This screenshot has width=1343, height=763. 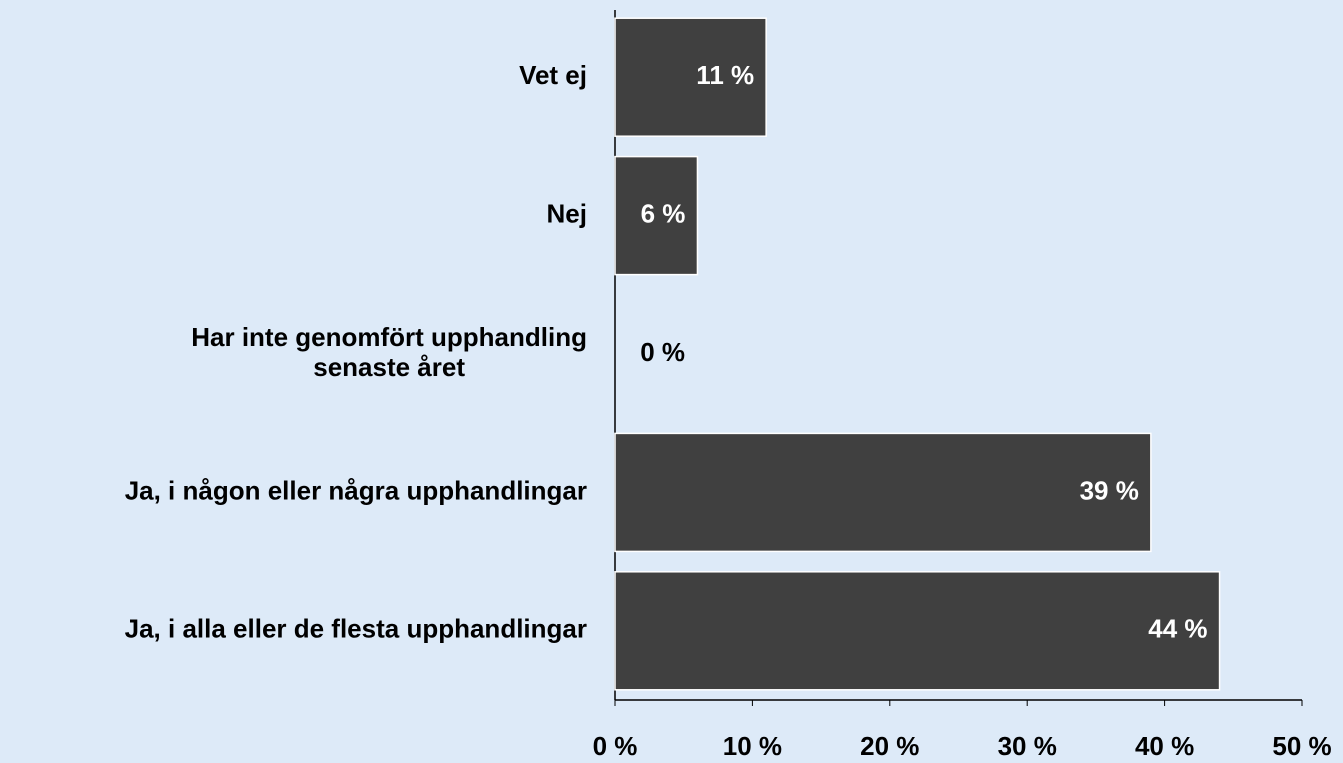 What do you see at coordinates (553, 75) in the screenshot?
I see `category-label: Vet ej` at bounding box center [553, 75].